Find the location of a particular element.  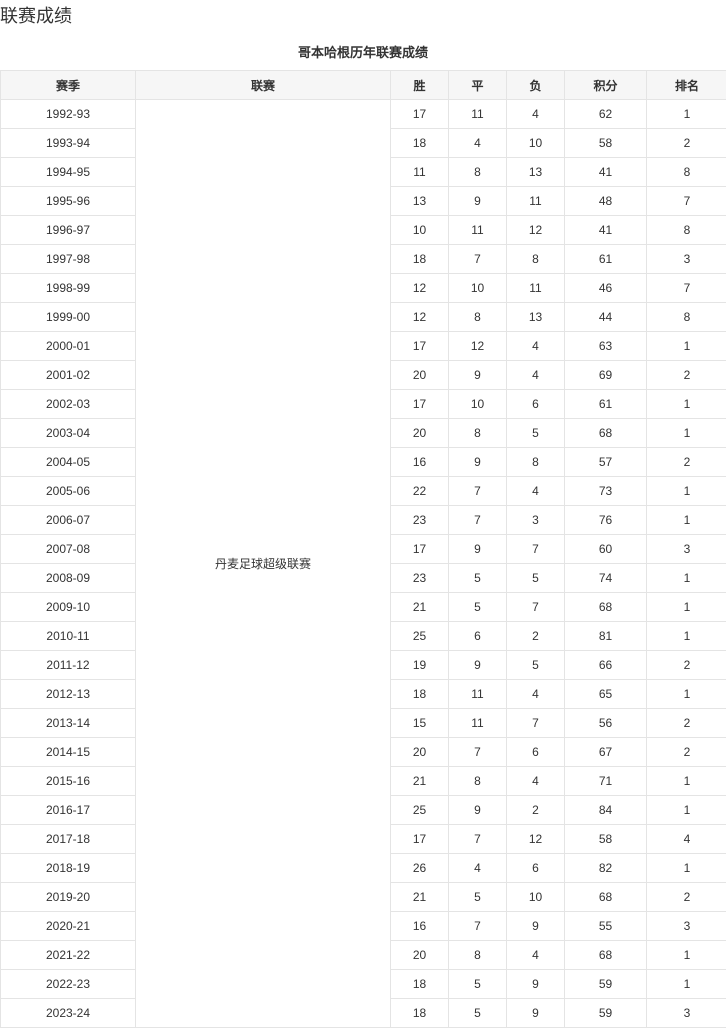

cell-season: 2008-09 is located at coordinates (68, 578).